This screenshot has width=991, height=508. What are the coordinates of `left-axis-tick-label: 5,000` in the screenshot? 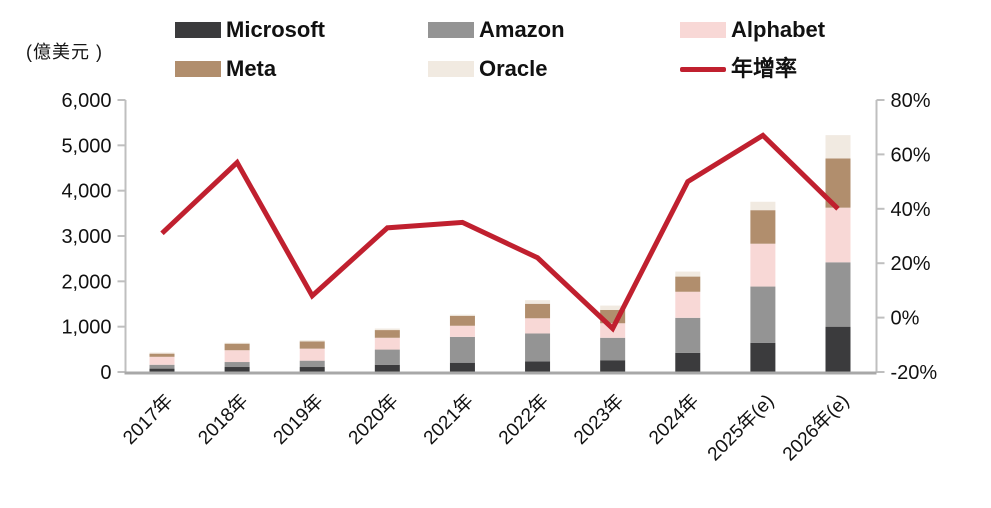 It's located at (86, 146).